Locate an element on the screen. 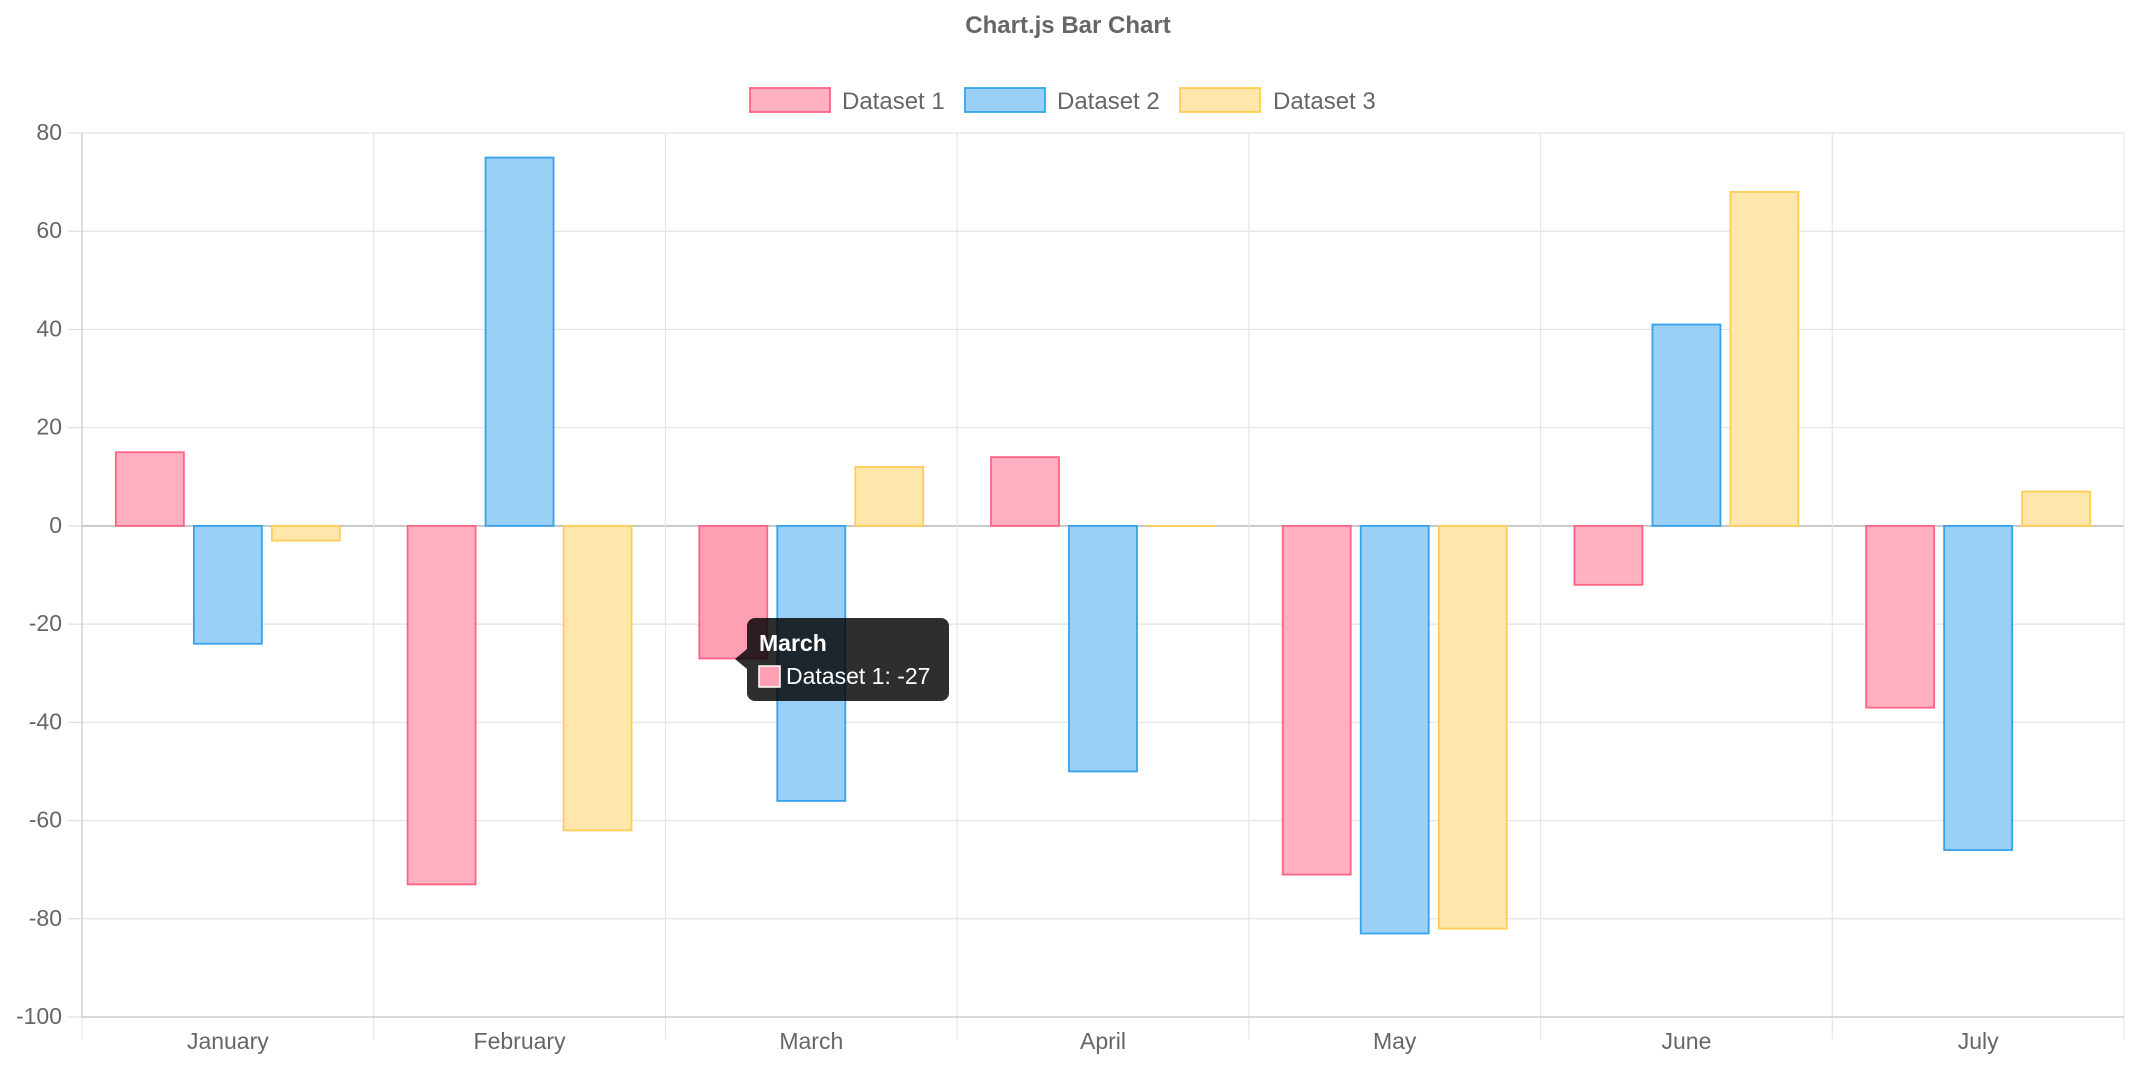 The width and height of the screenshot is (2136, 1068). y-tick-label: -20 is located at coordinates (45, 623).